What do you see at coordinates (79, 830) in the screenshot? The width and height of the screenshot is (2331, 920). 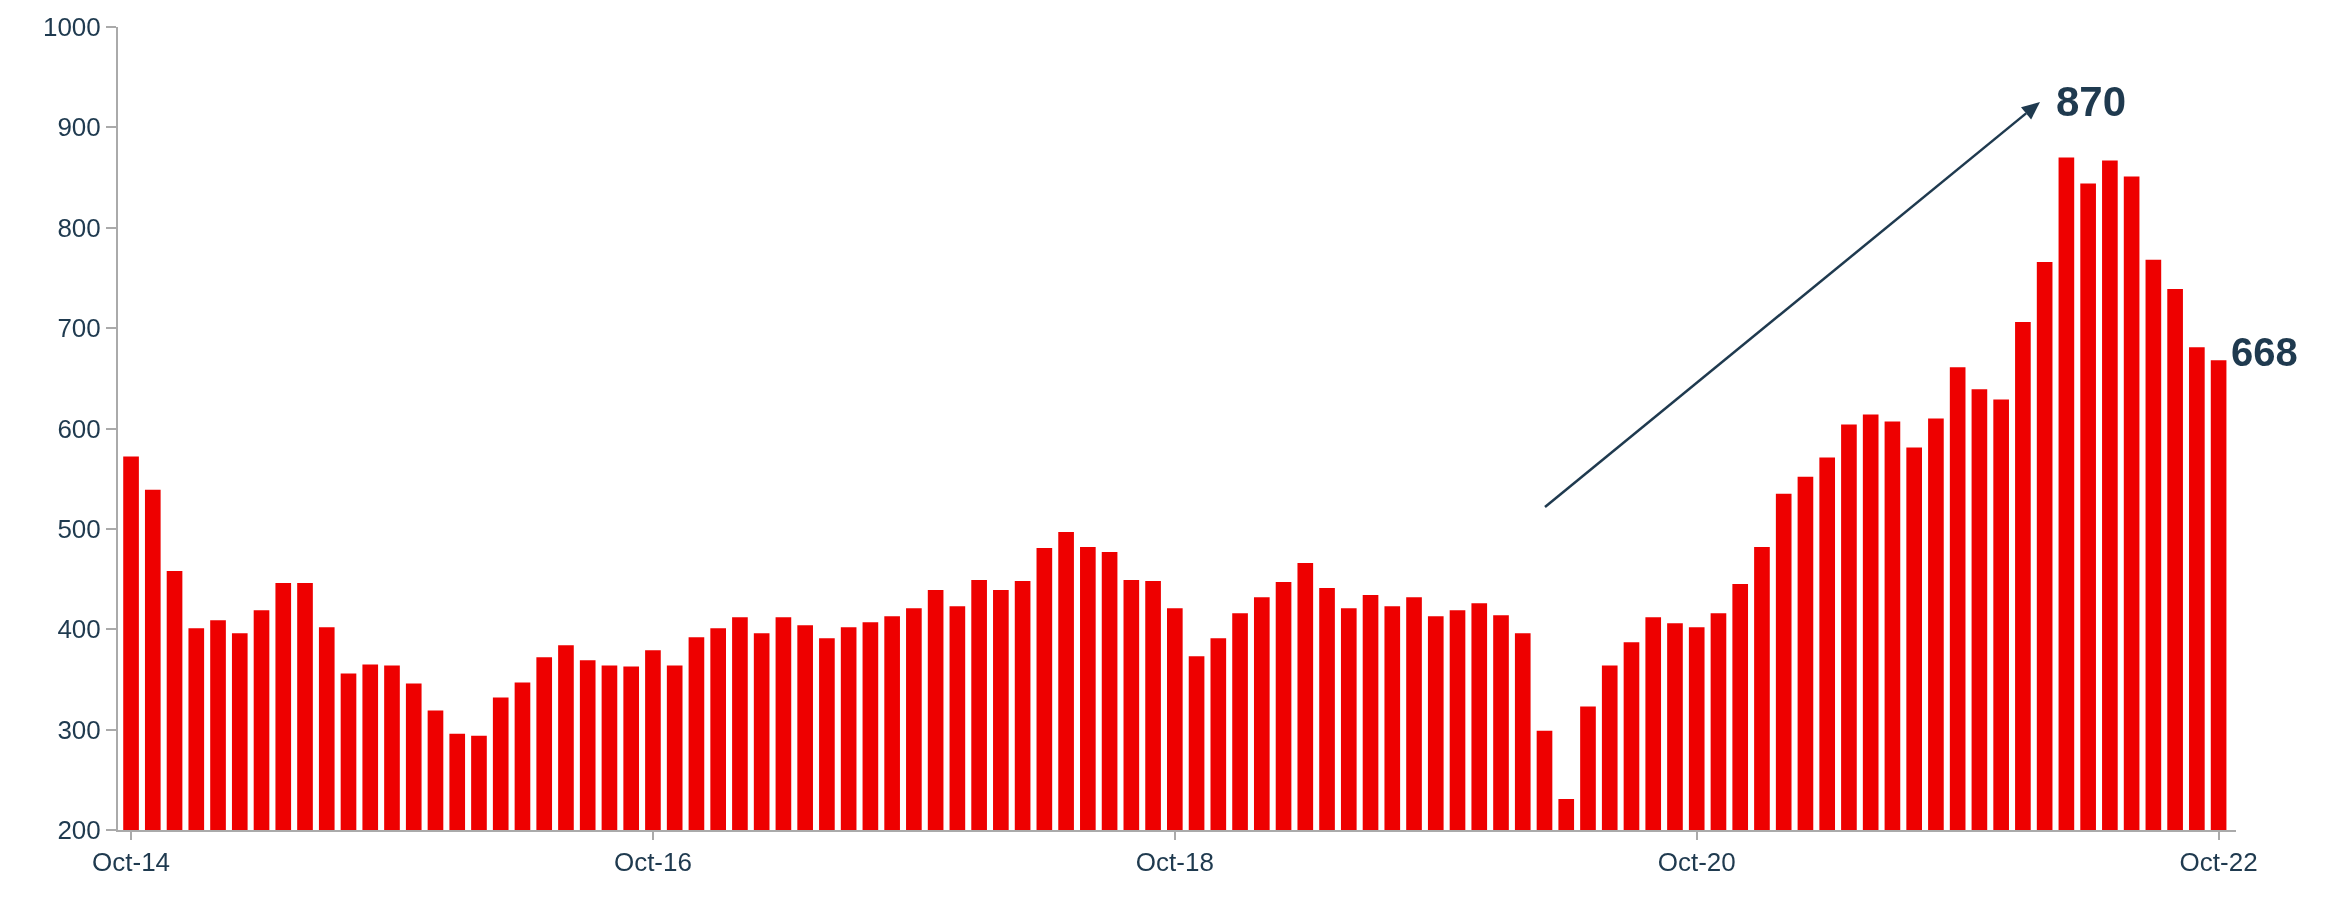 I see `y-tick-label: 200` at bounding box center [79, 830].